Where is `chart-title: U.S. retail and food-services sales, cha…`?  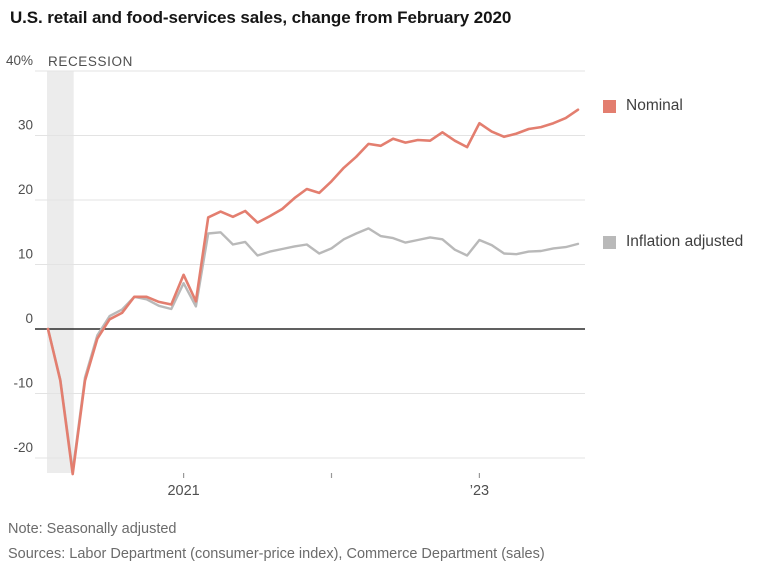
chart-title: U.S. retail and food-services sales, cha… is located at coordinates (261, 17).